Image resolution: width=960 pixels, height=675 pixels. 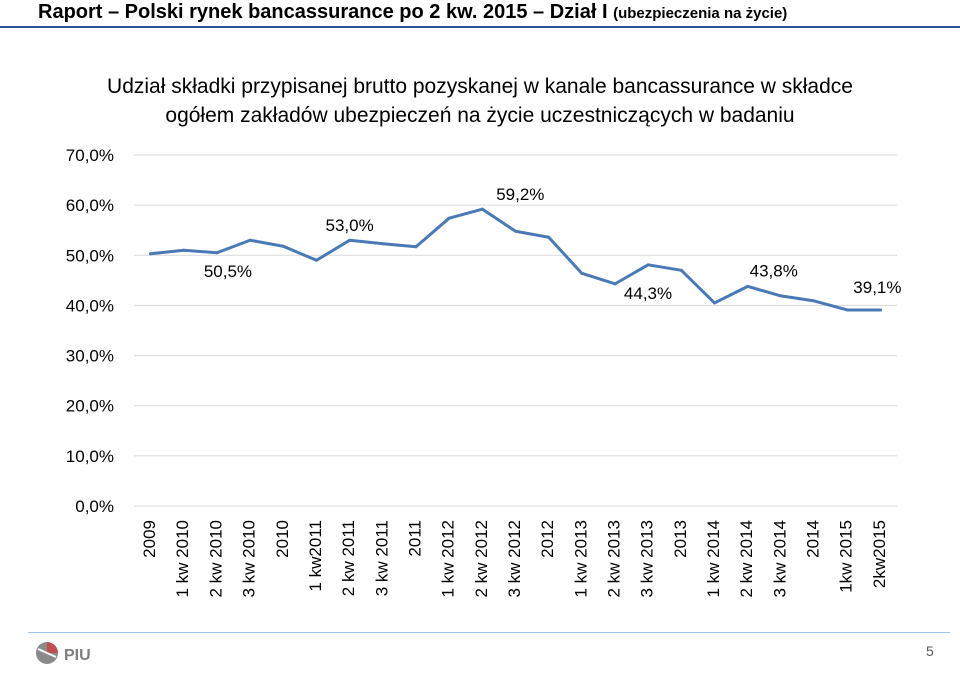 I want to click on y-tick-label-7: 70,0%, so click(x=90, y=155).